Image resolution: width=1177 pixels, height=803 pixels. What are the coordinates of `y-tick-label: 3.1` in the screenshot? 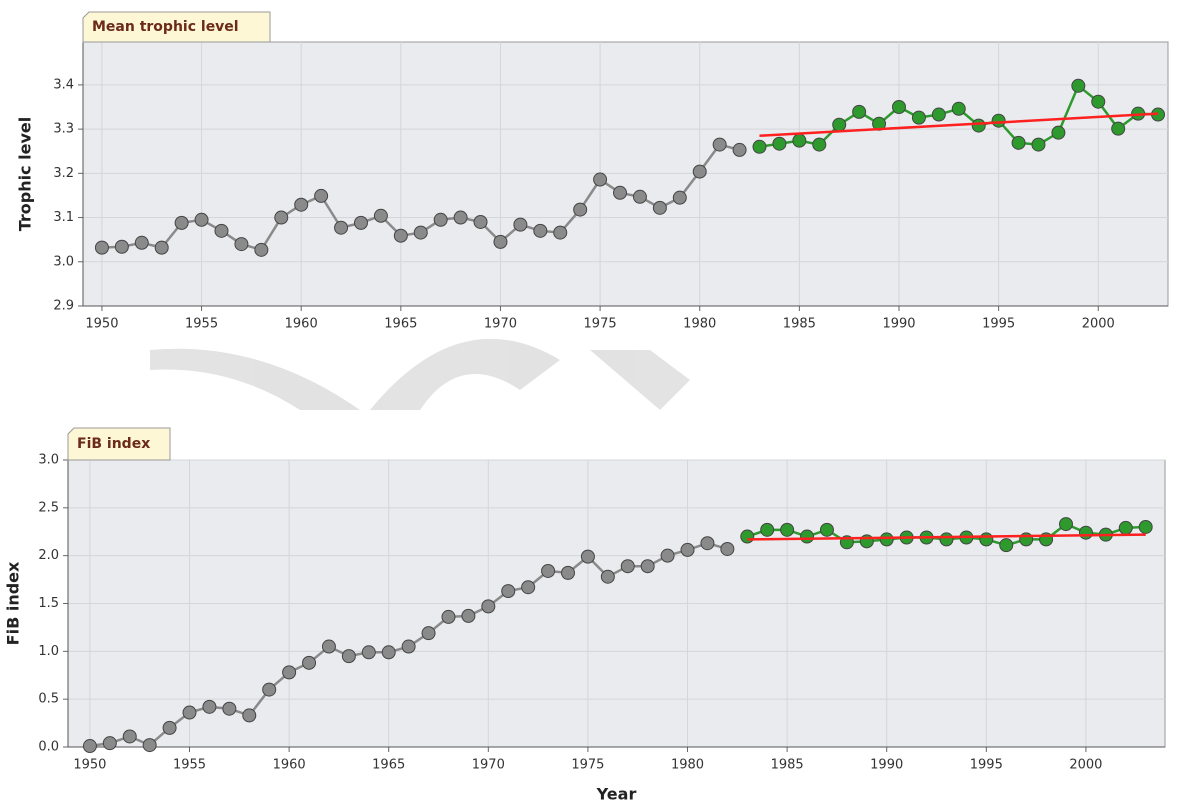 It's located at (63, 217).